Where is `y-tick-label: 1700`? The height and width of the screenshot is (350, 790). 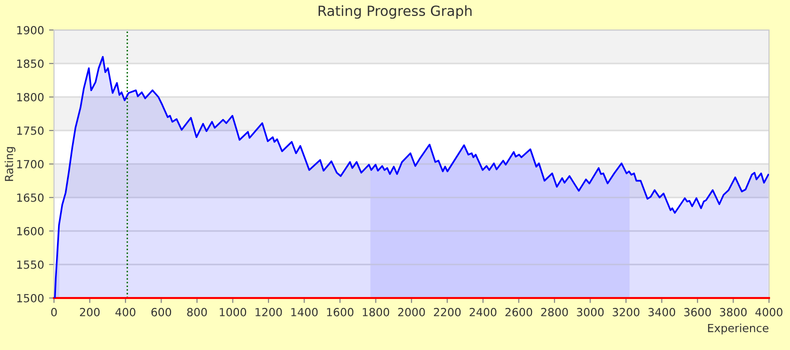 y-tick-label: 1700 is located at coordinates (30, 164).